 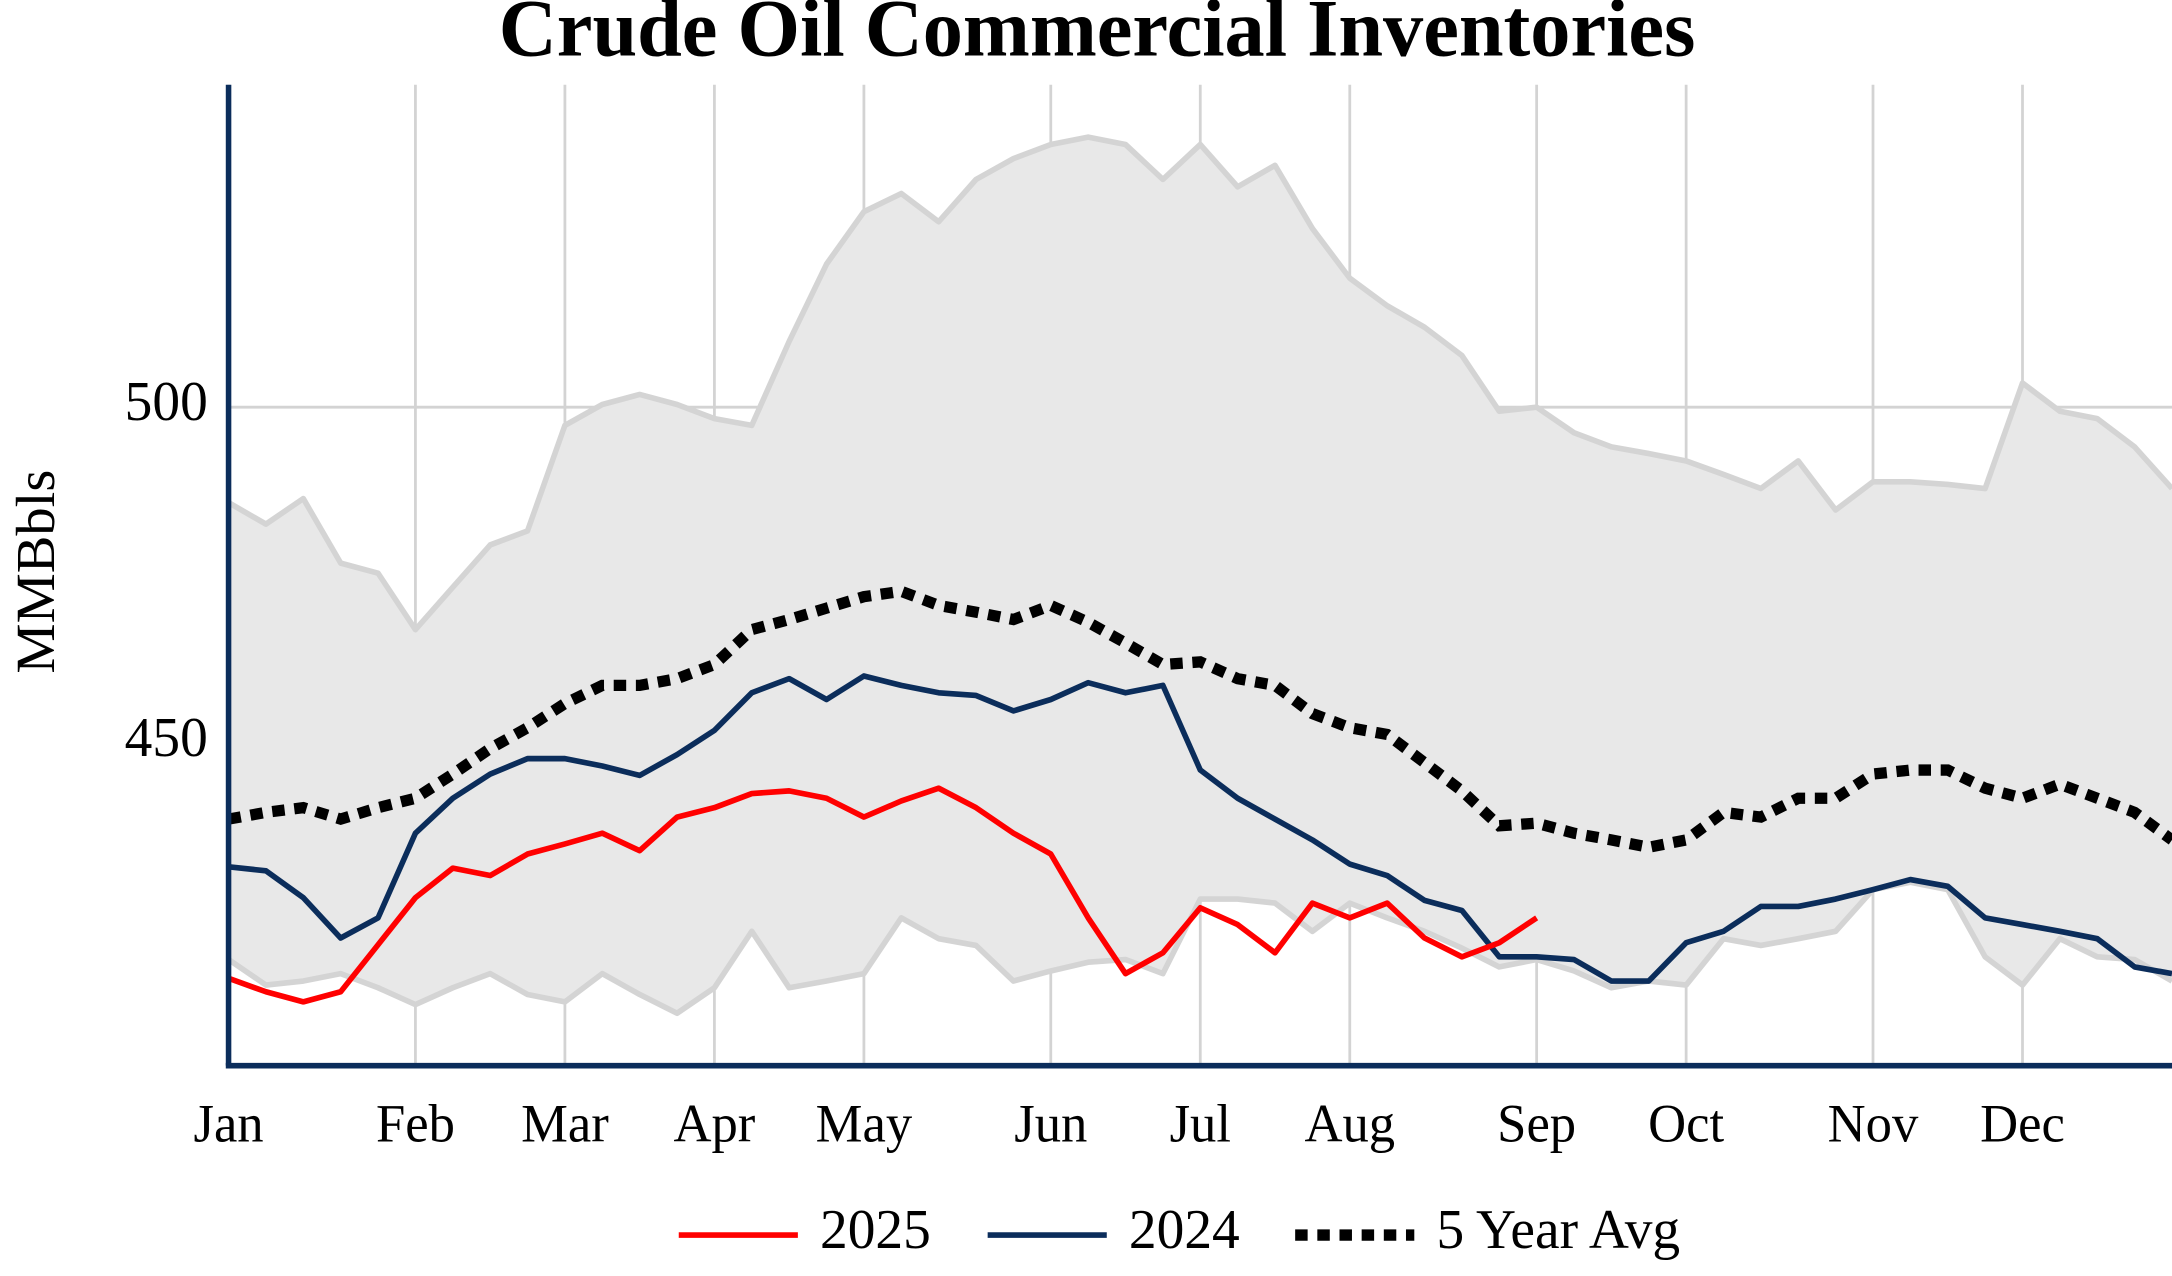 What do you see at coordinates (166, 738) in the screenshot?
I see `y-tick-label: 450` at bounding box center [166, 738].